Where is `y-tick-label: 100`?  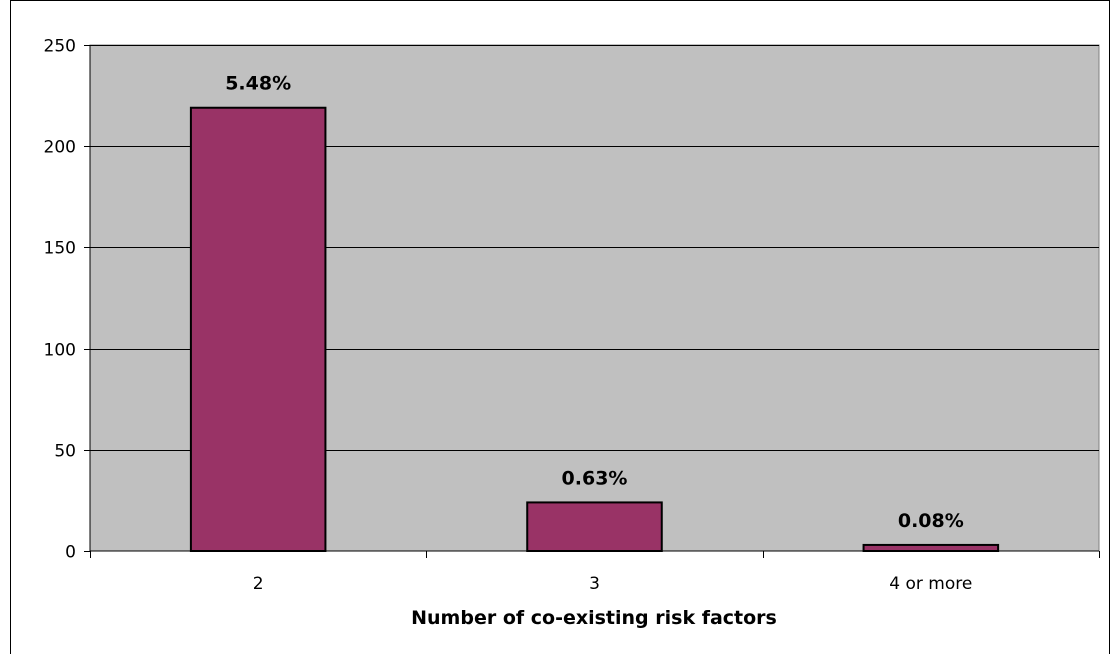
y-tick-label: 100 is located at coordinates (60, 351).